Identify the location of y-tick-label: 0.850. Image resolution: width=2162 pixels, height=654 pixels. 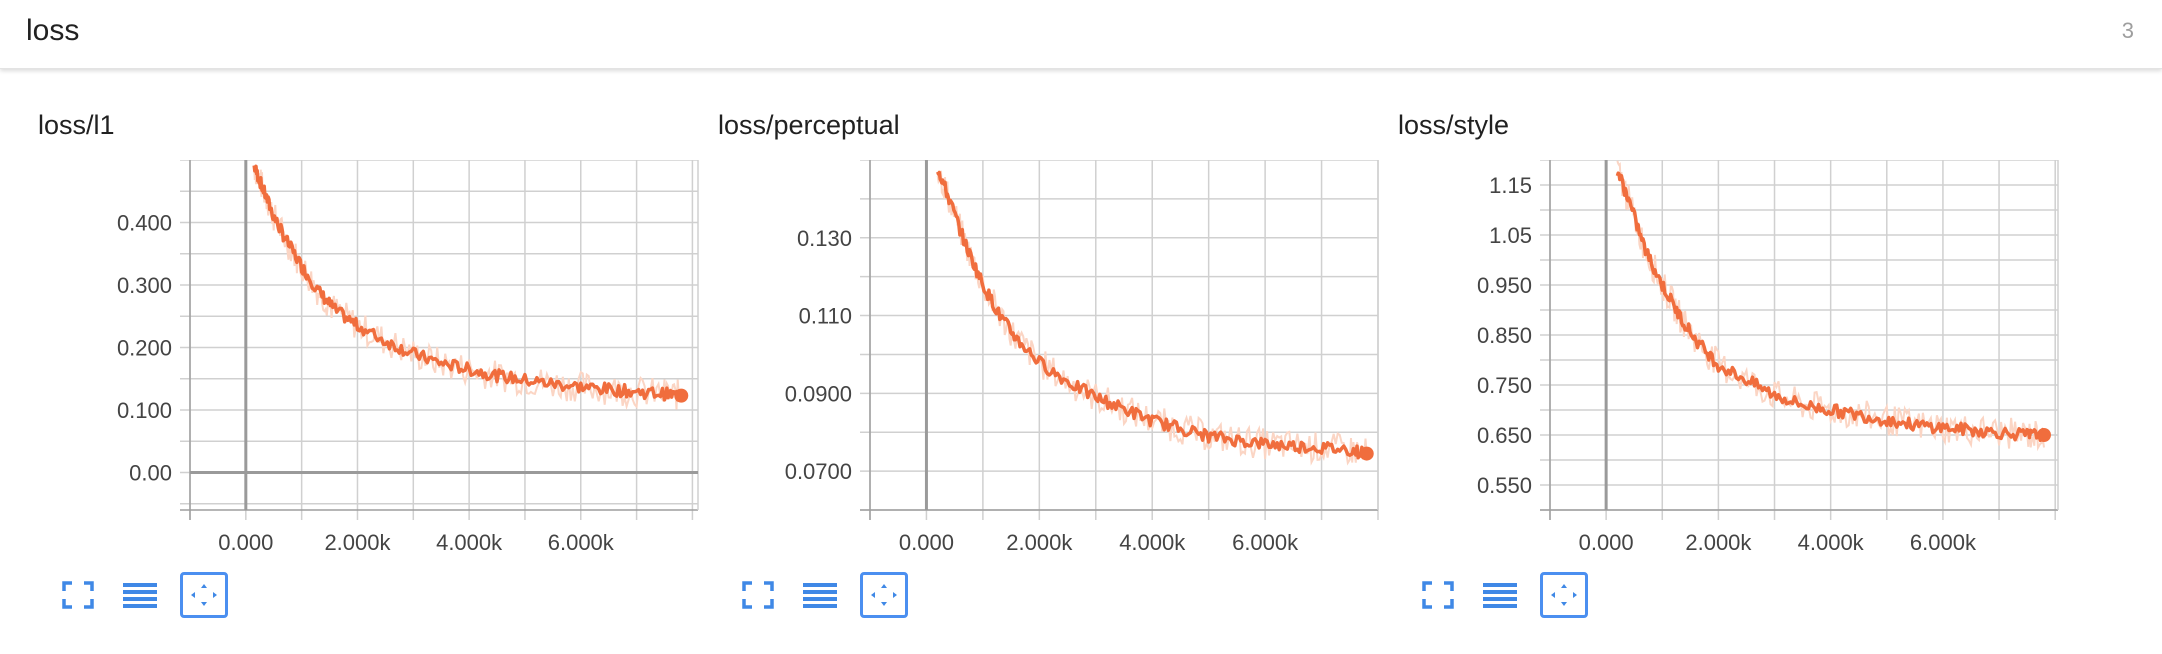
(1504, 335).